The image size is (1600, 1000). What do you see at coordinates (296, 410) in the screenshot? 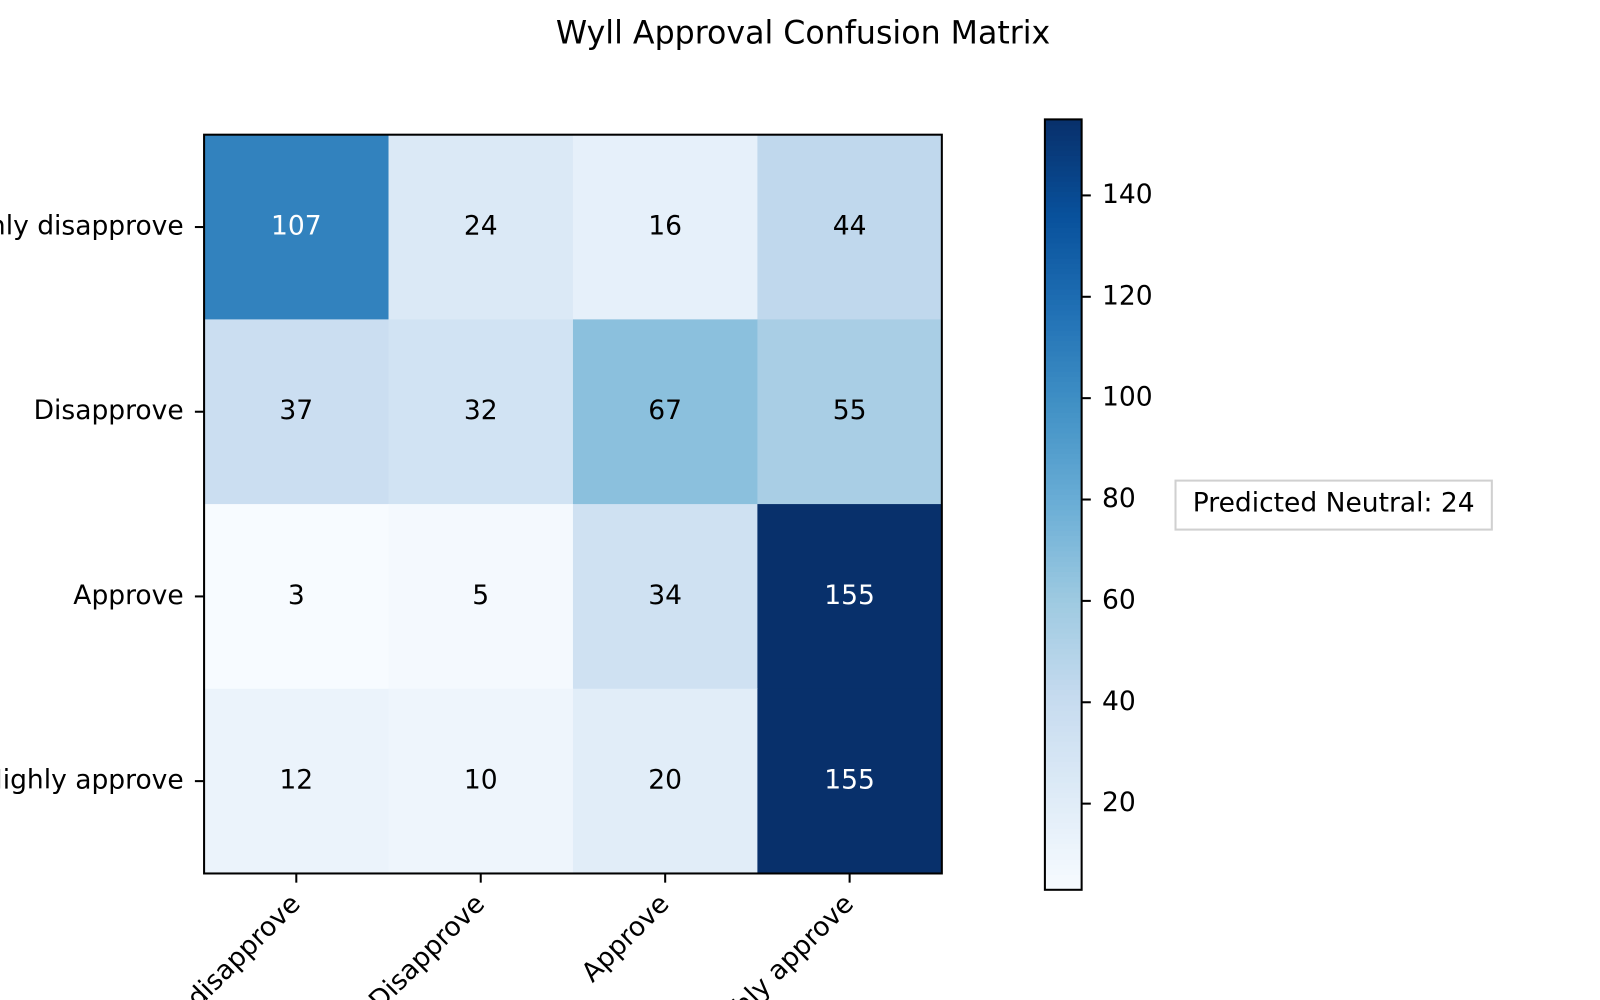
I see `cell-label: 37` at bounding box center [296, 410].